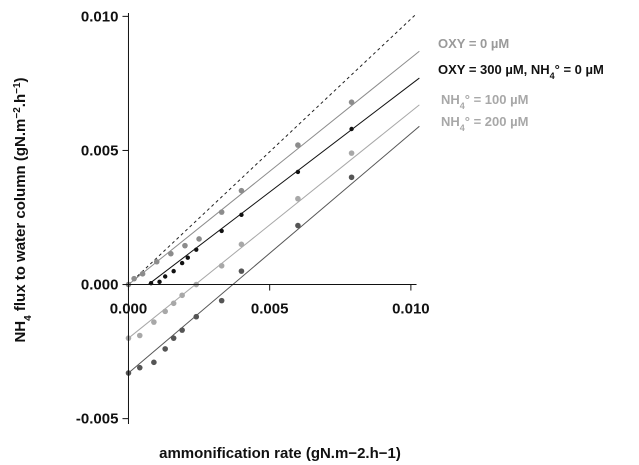  I want to click on y-tick-label: 0.000, so click(100, 285).